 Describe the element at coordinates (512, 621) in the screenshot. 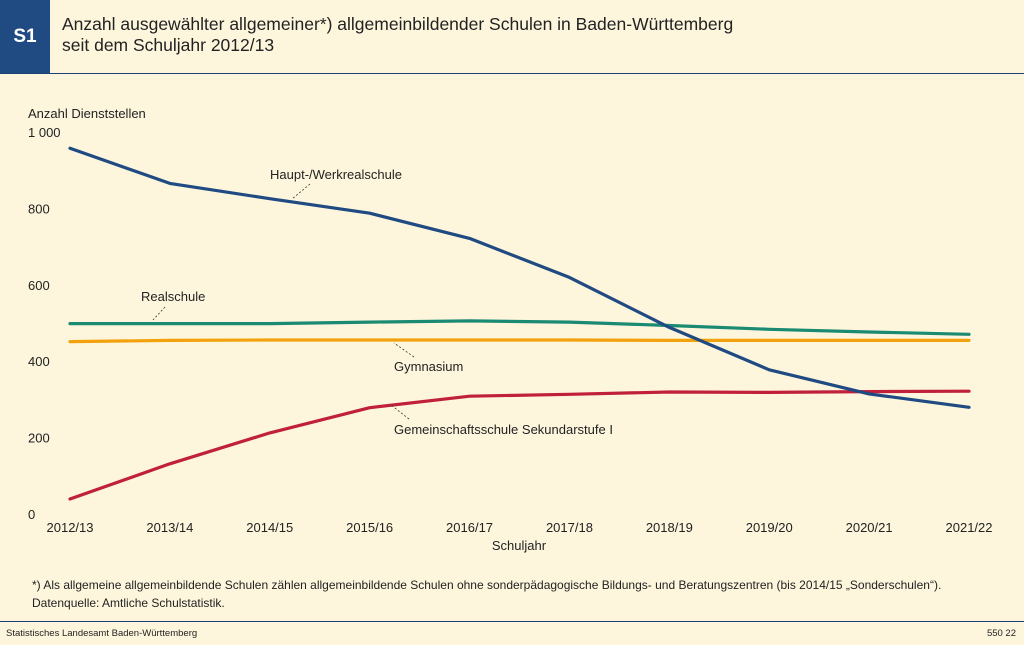

I see `footer-divider` at that location.